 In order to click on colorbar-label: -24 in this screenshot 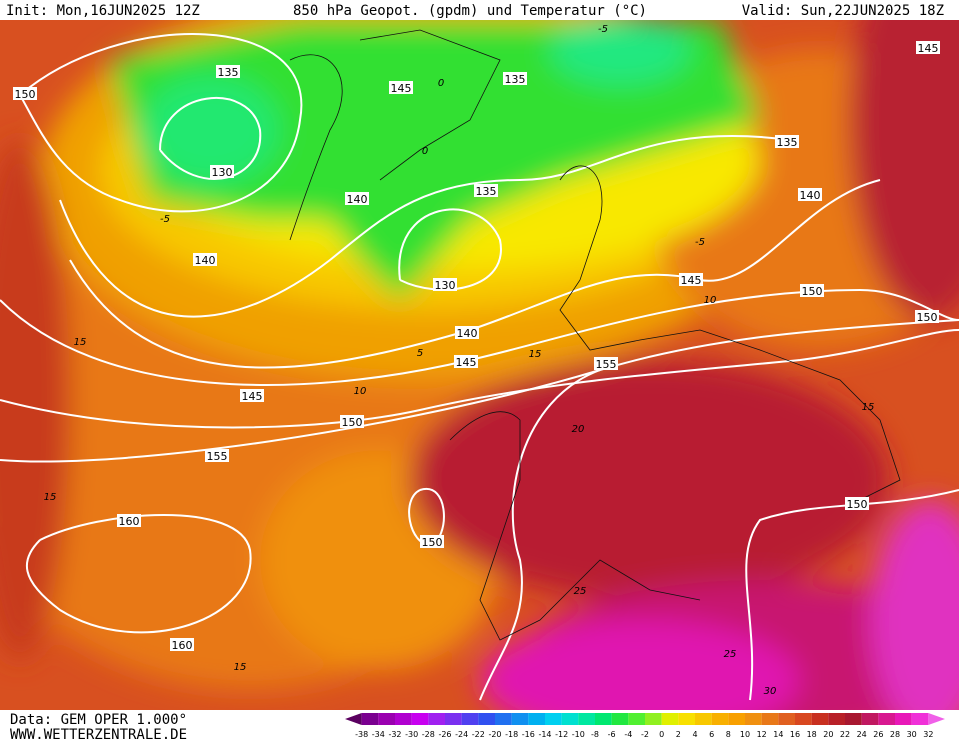, I will do `click(461, 734)`.